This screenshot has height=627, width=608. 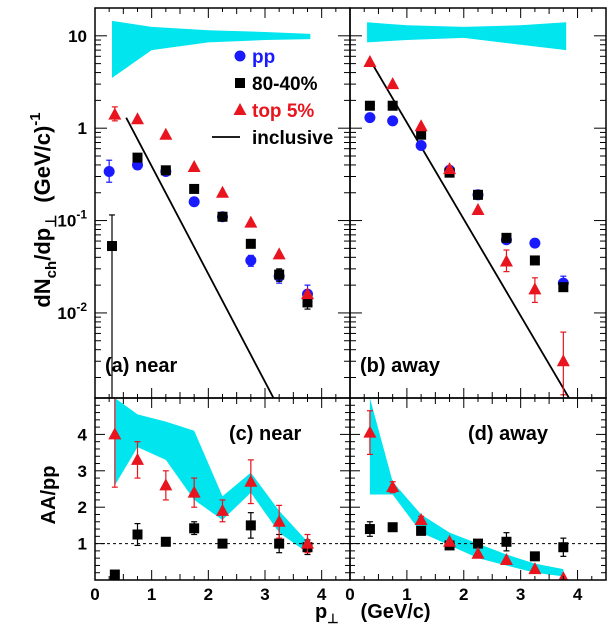 What do you see at coordinates (285, 84) in the screenshot?
I see `legend-label: 80-40%` at bounding box center [285, 84].